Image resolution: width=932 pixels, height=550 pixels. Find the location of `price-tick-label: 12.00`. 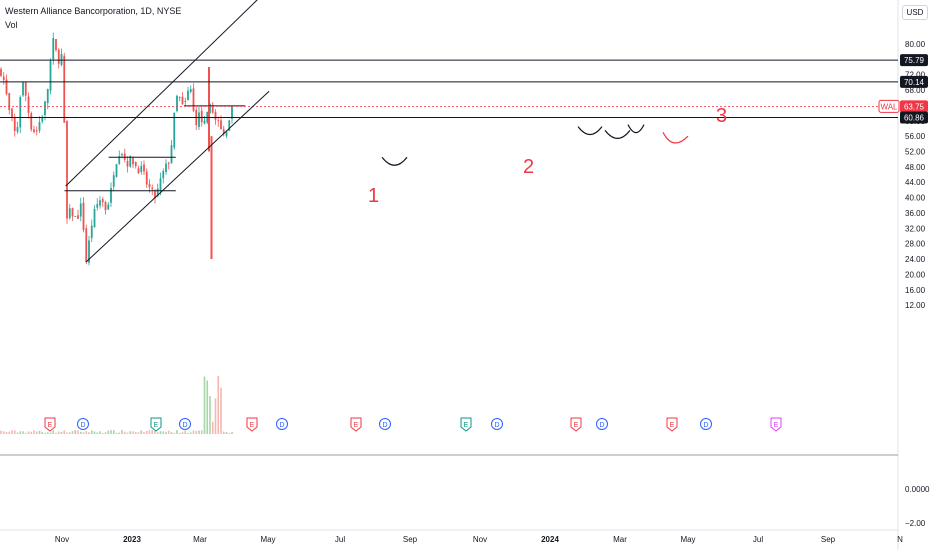

price-tick-label: 12.00 is located at coordinates (915, 305).